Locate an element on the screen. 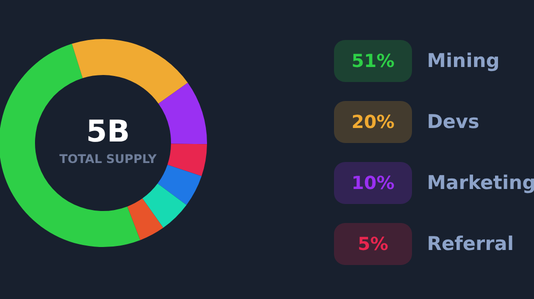 The height and width of the screenshot is (299, 534). data-label: 10% is located at coordinates (373, 183).